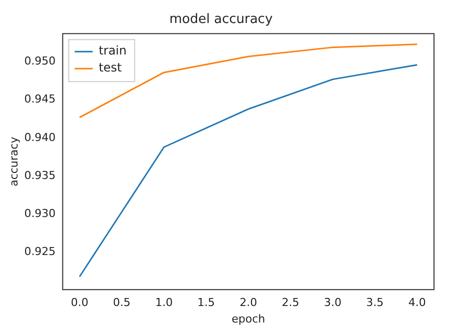 The image size is (474, 330). What do you see at coordinates (221, 20) in the screenshot?
I see `chart-title: model accuracy` at bounding box center [221, 20].